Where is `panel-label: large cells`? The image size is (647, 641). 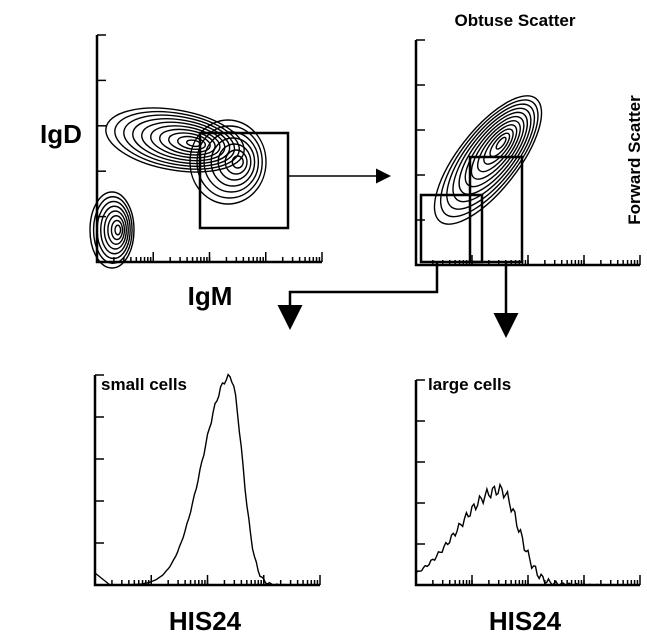 panel-label: large cells is located at coordinates (469, 384).